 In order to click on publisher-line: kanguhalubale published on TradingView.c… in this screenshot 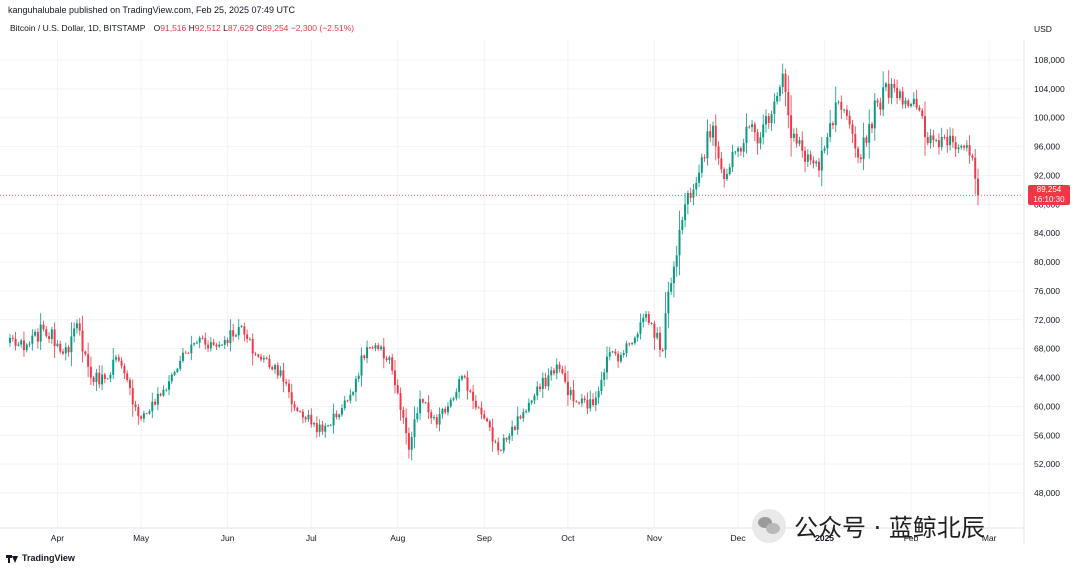, I will do `click(152, 10)`.